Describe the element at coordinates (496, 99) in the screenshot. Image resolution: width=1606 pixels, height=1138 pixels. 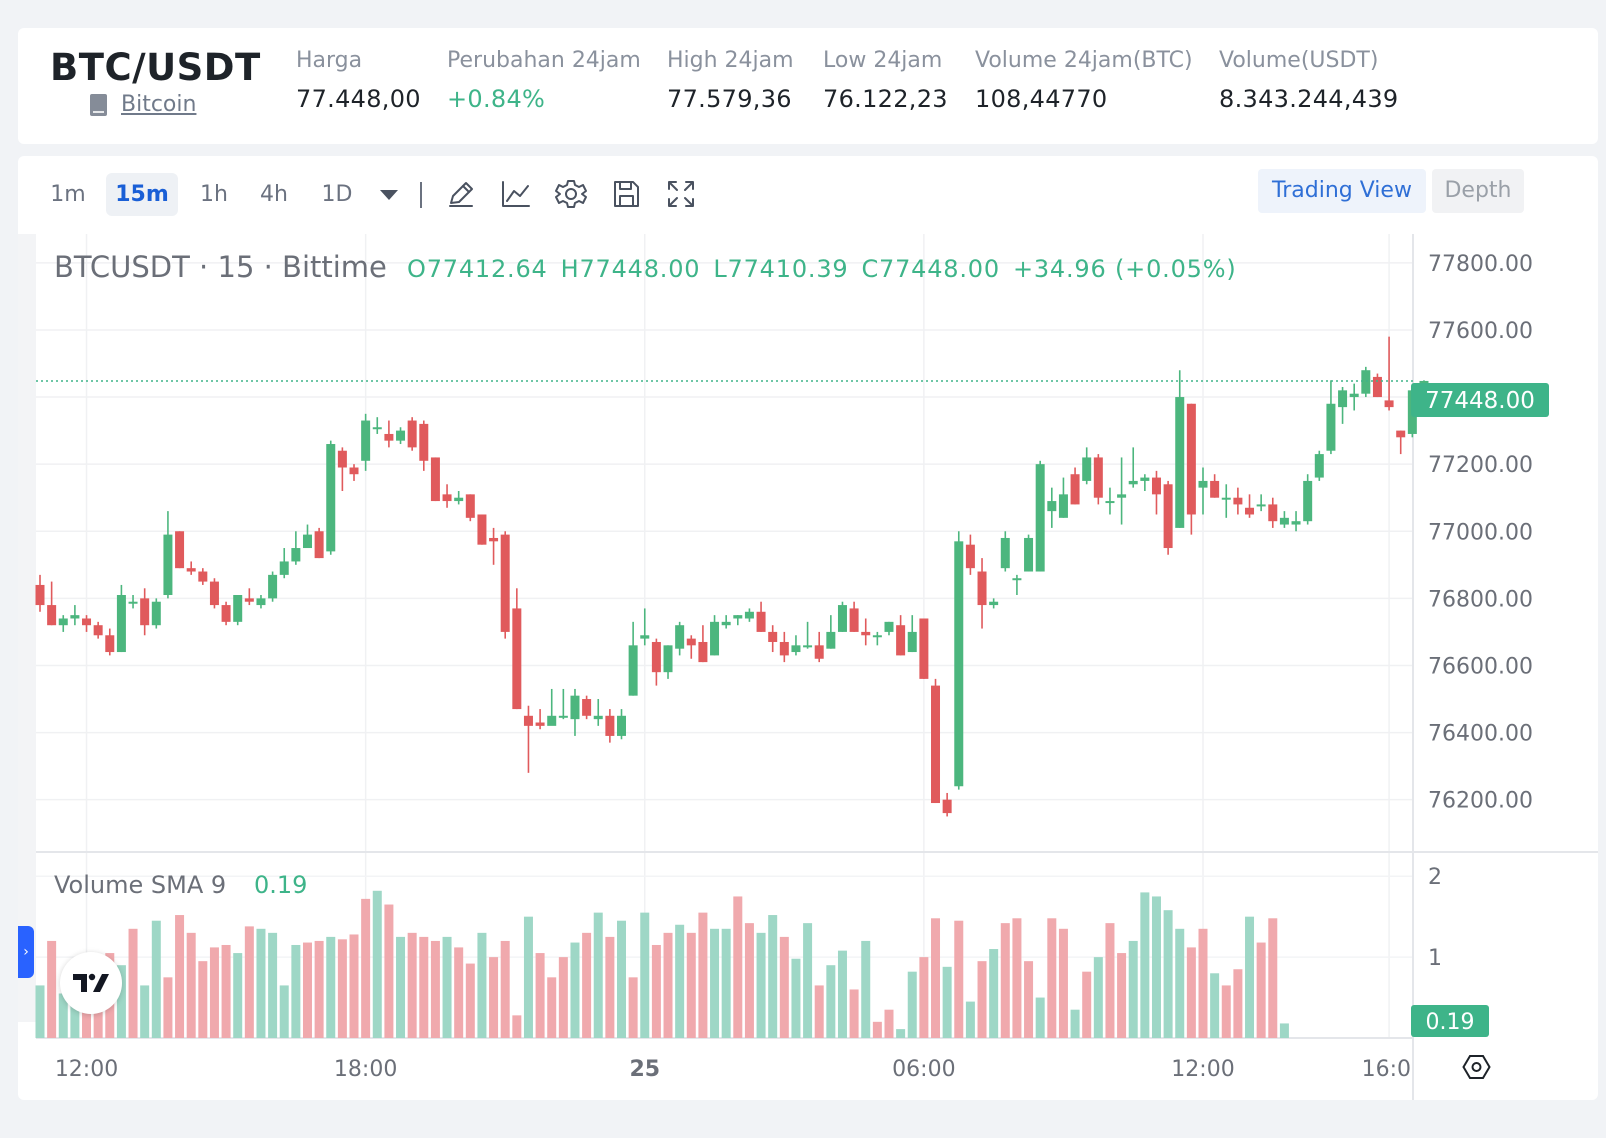
I see `stat-value: +0.84%` at that location.